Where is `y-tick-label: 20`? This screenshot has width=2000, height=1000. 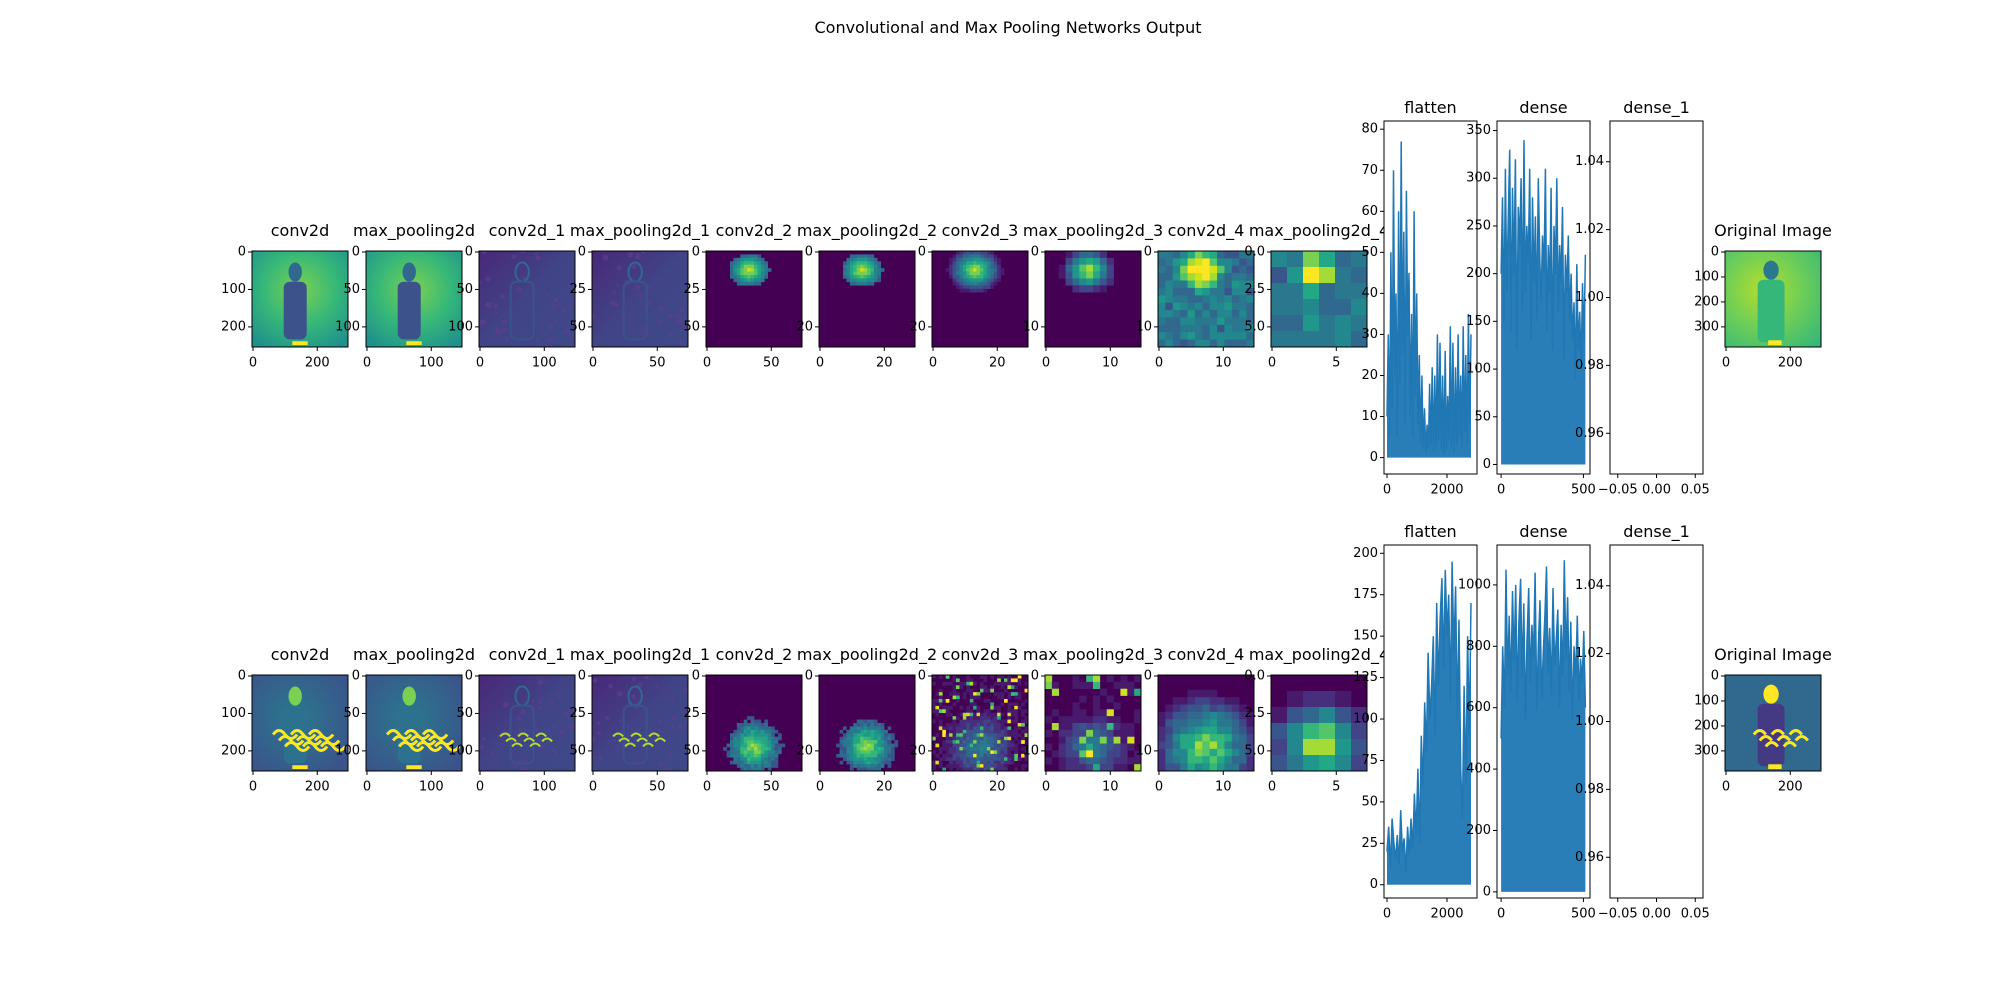 y-tick-label: 20 is located at coordinates (804, 326).